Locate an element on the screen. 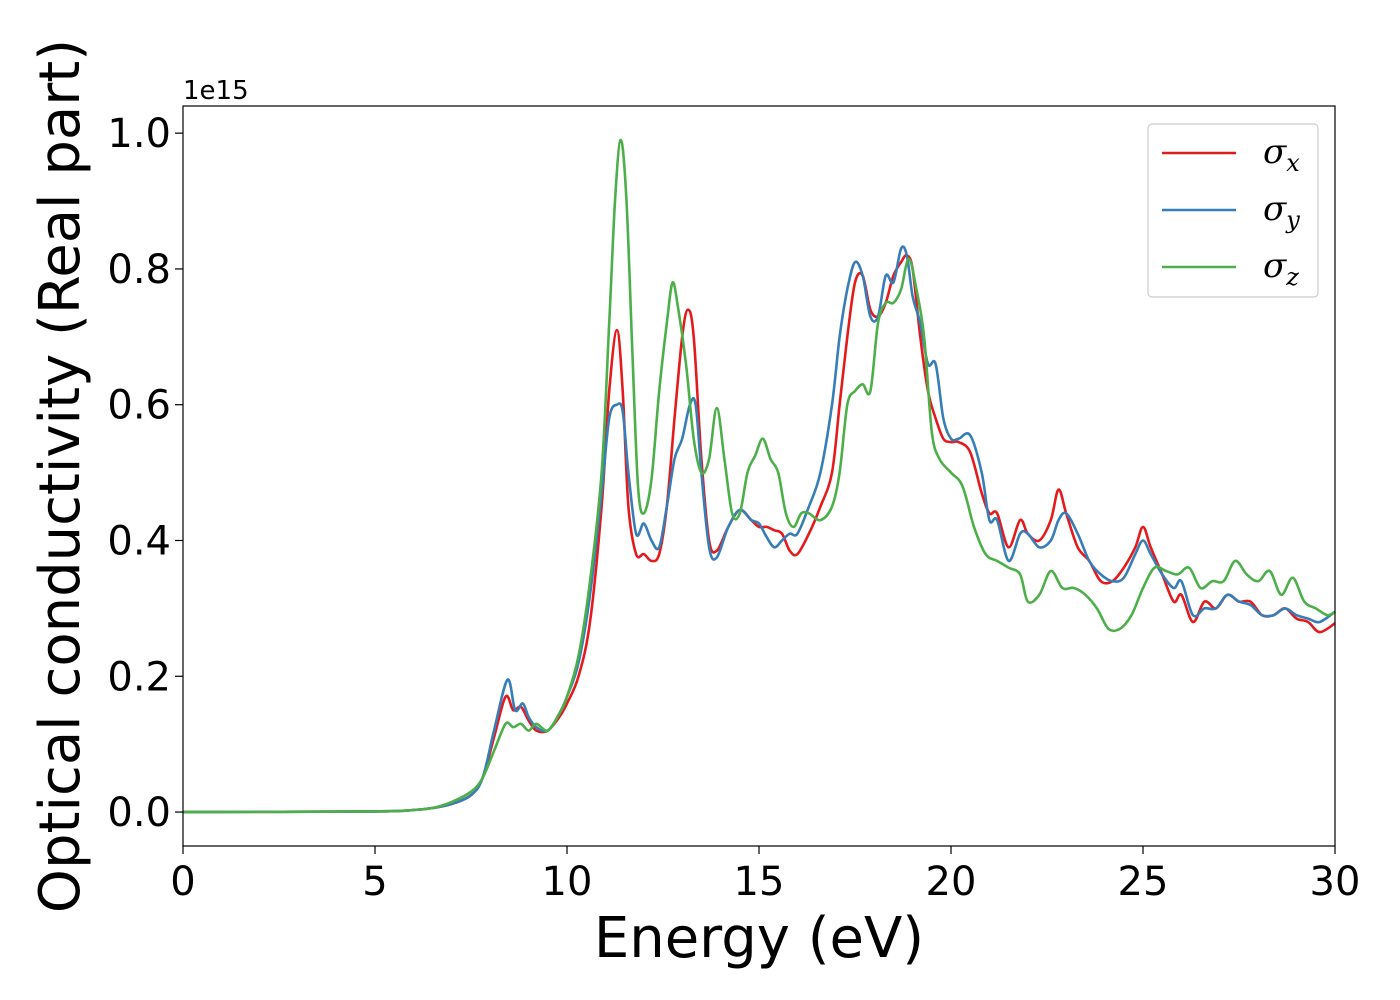 This screenshot has width=1400, height=1000. y-tick-label: 0.0 is located at coordinates (139, 813).